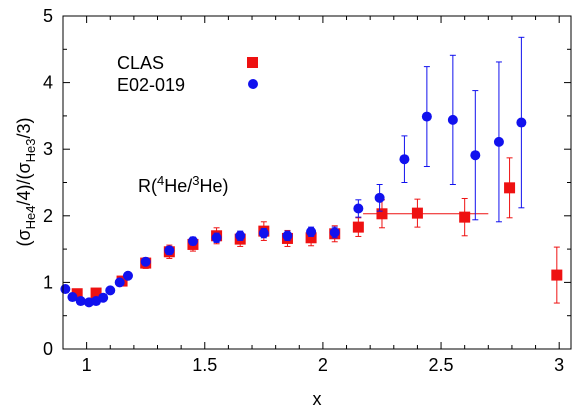 The height and width of the screenshot is (410, 575). What do you see at coordinates (48, 216) in the screenshot?
I see `y-tick-label: 2` at bounding box center [48, 216].